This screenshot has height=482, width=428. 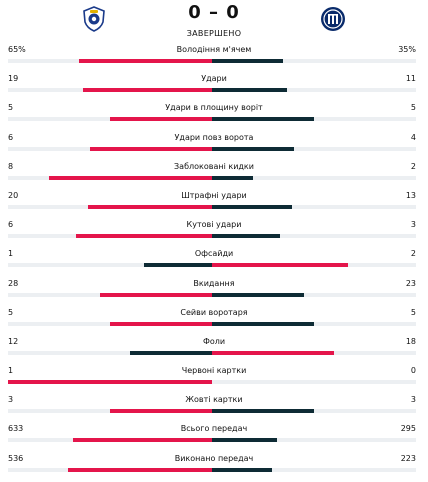 What do you see at coordinates (214, 166) in the screenshot?
I see `stat-label: Заблоковані кидки` at bounding box center [214, 166].